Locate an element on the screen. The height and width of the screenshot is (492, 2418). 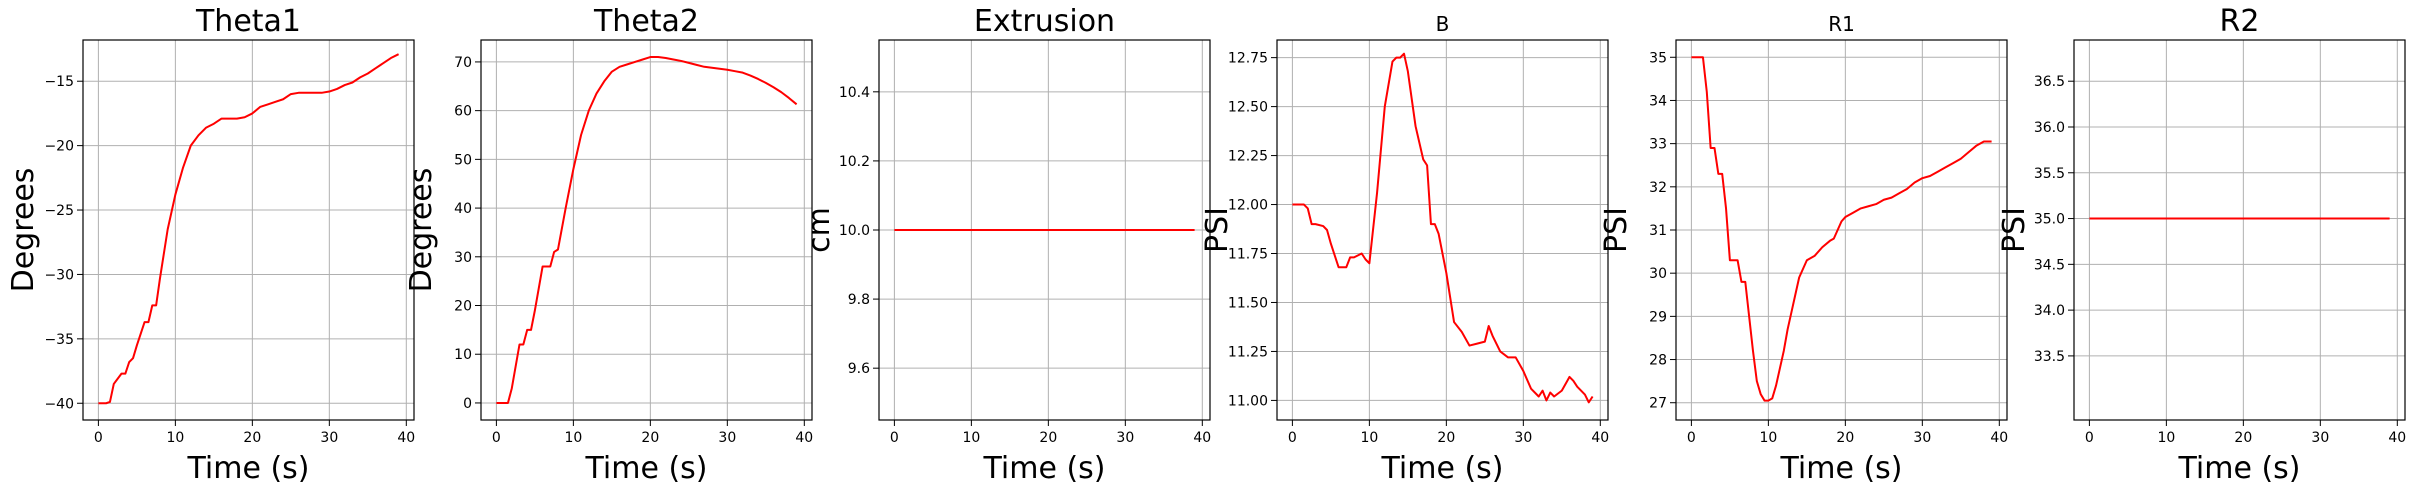
y-tick-label: 10.4 is located at coordinates (854, 93).